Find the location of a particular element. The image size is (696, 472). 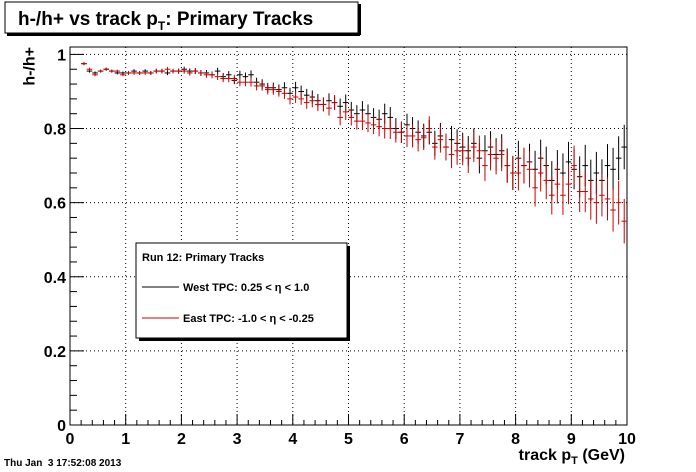

chart-title-rest: : Primary Tracks is located at coordinates (239, 19).